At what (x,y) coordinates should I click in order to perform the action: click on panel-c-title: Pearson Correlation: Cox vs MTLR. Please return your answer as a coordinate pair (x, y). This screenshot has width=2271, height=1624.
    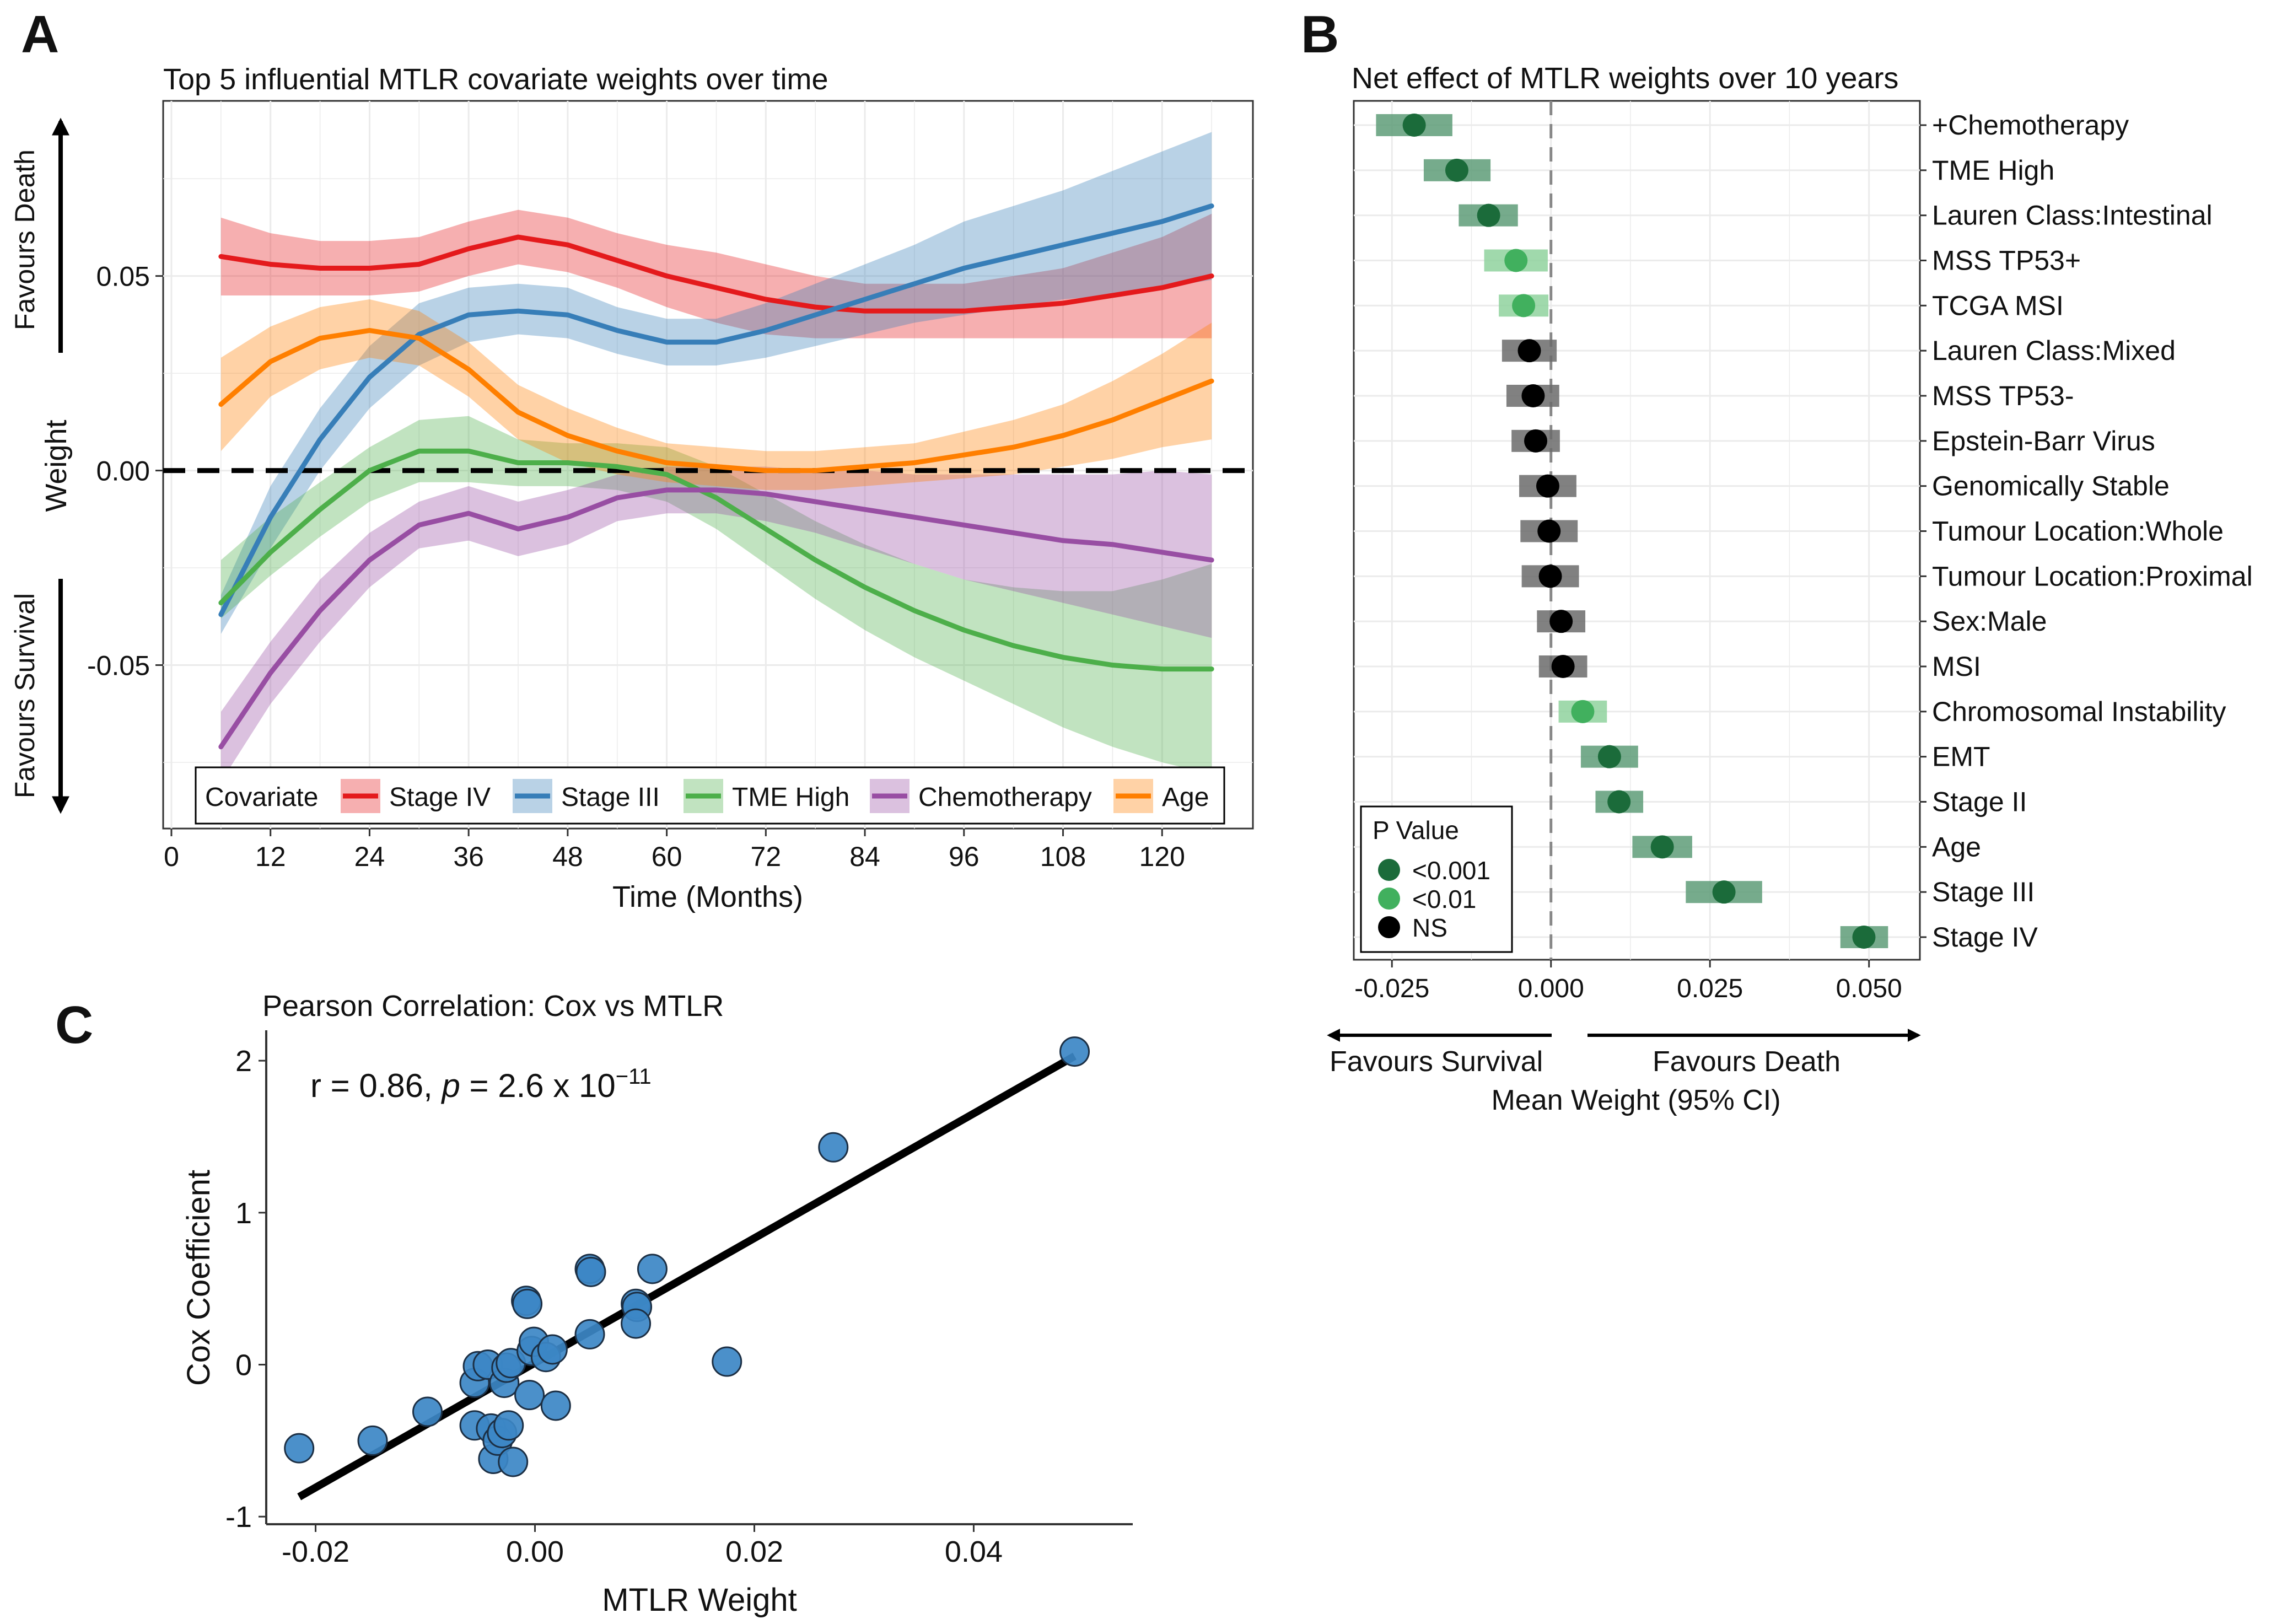
    Looking at the image, I should click on (493, 1007).